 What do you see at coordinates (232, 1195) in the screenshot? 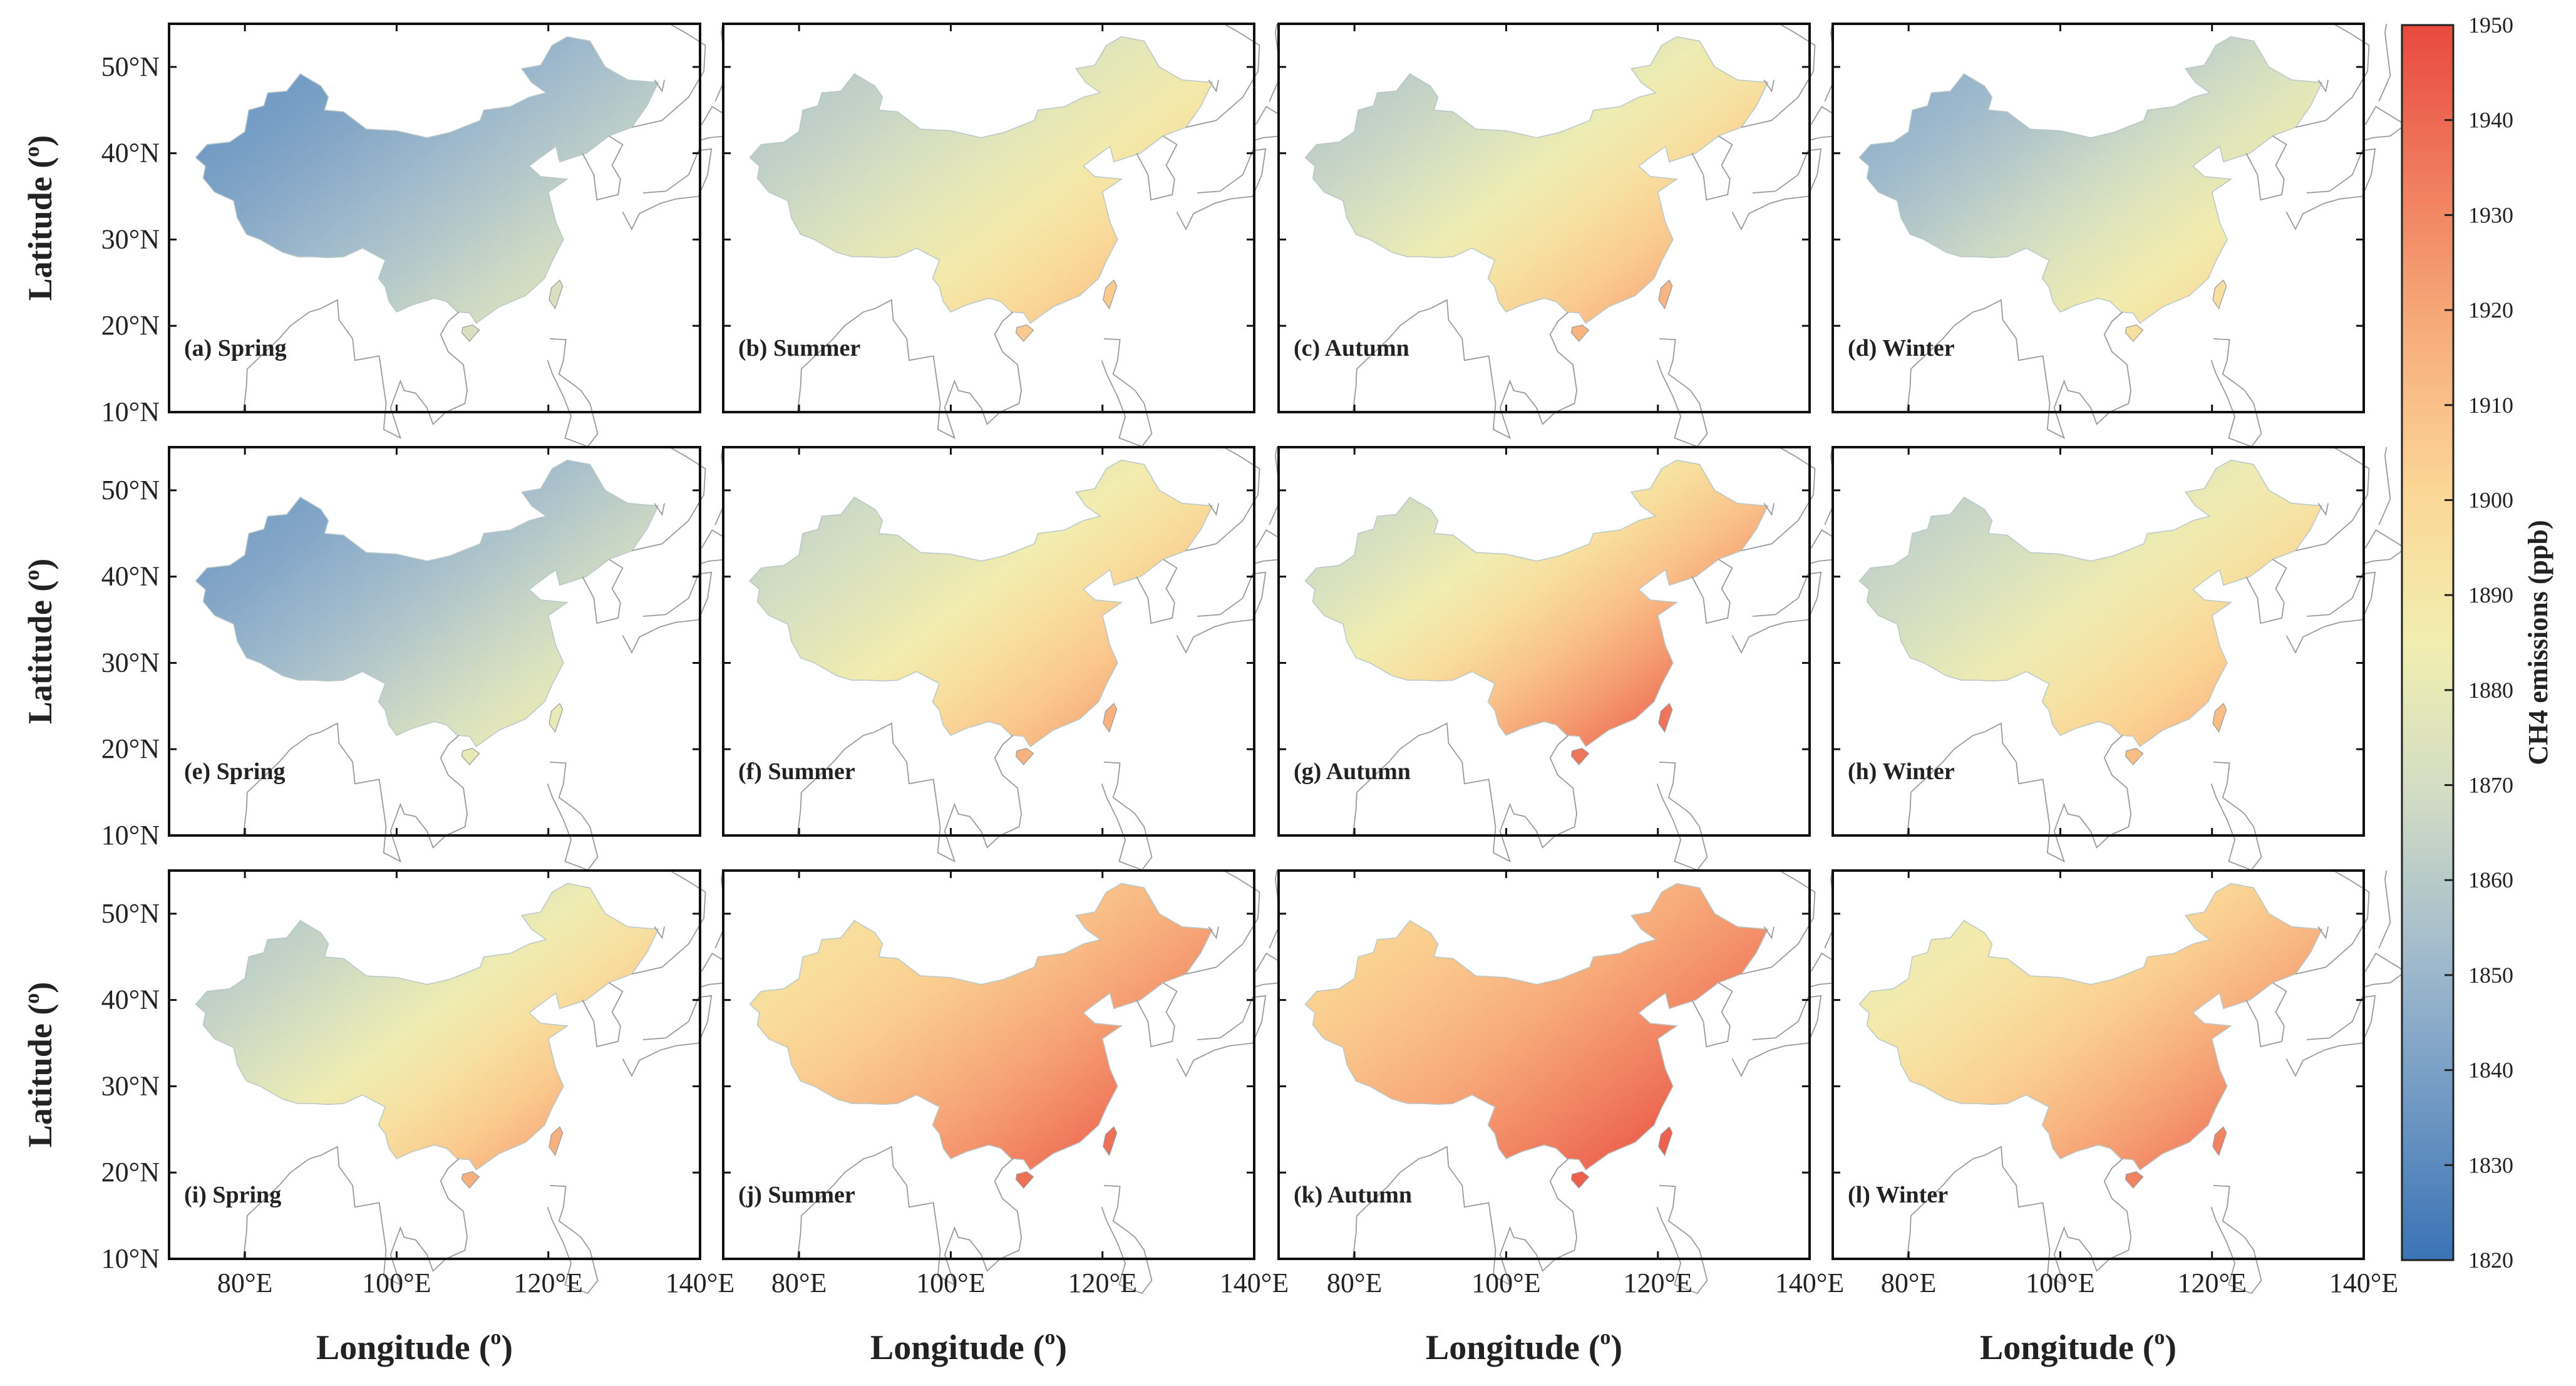
I see `panel-label: (i) Spring` at bounding box center [232, 1195].